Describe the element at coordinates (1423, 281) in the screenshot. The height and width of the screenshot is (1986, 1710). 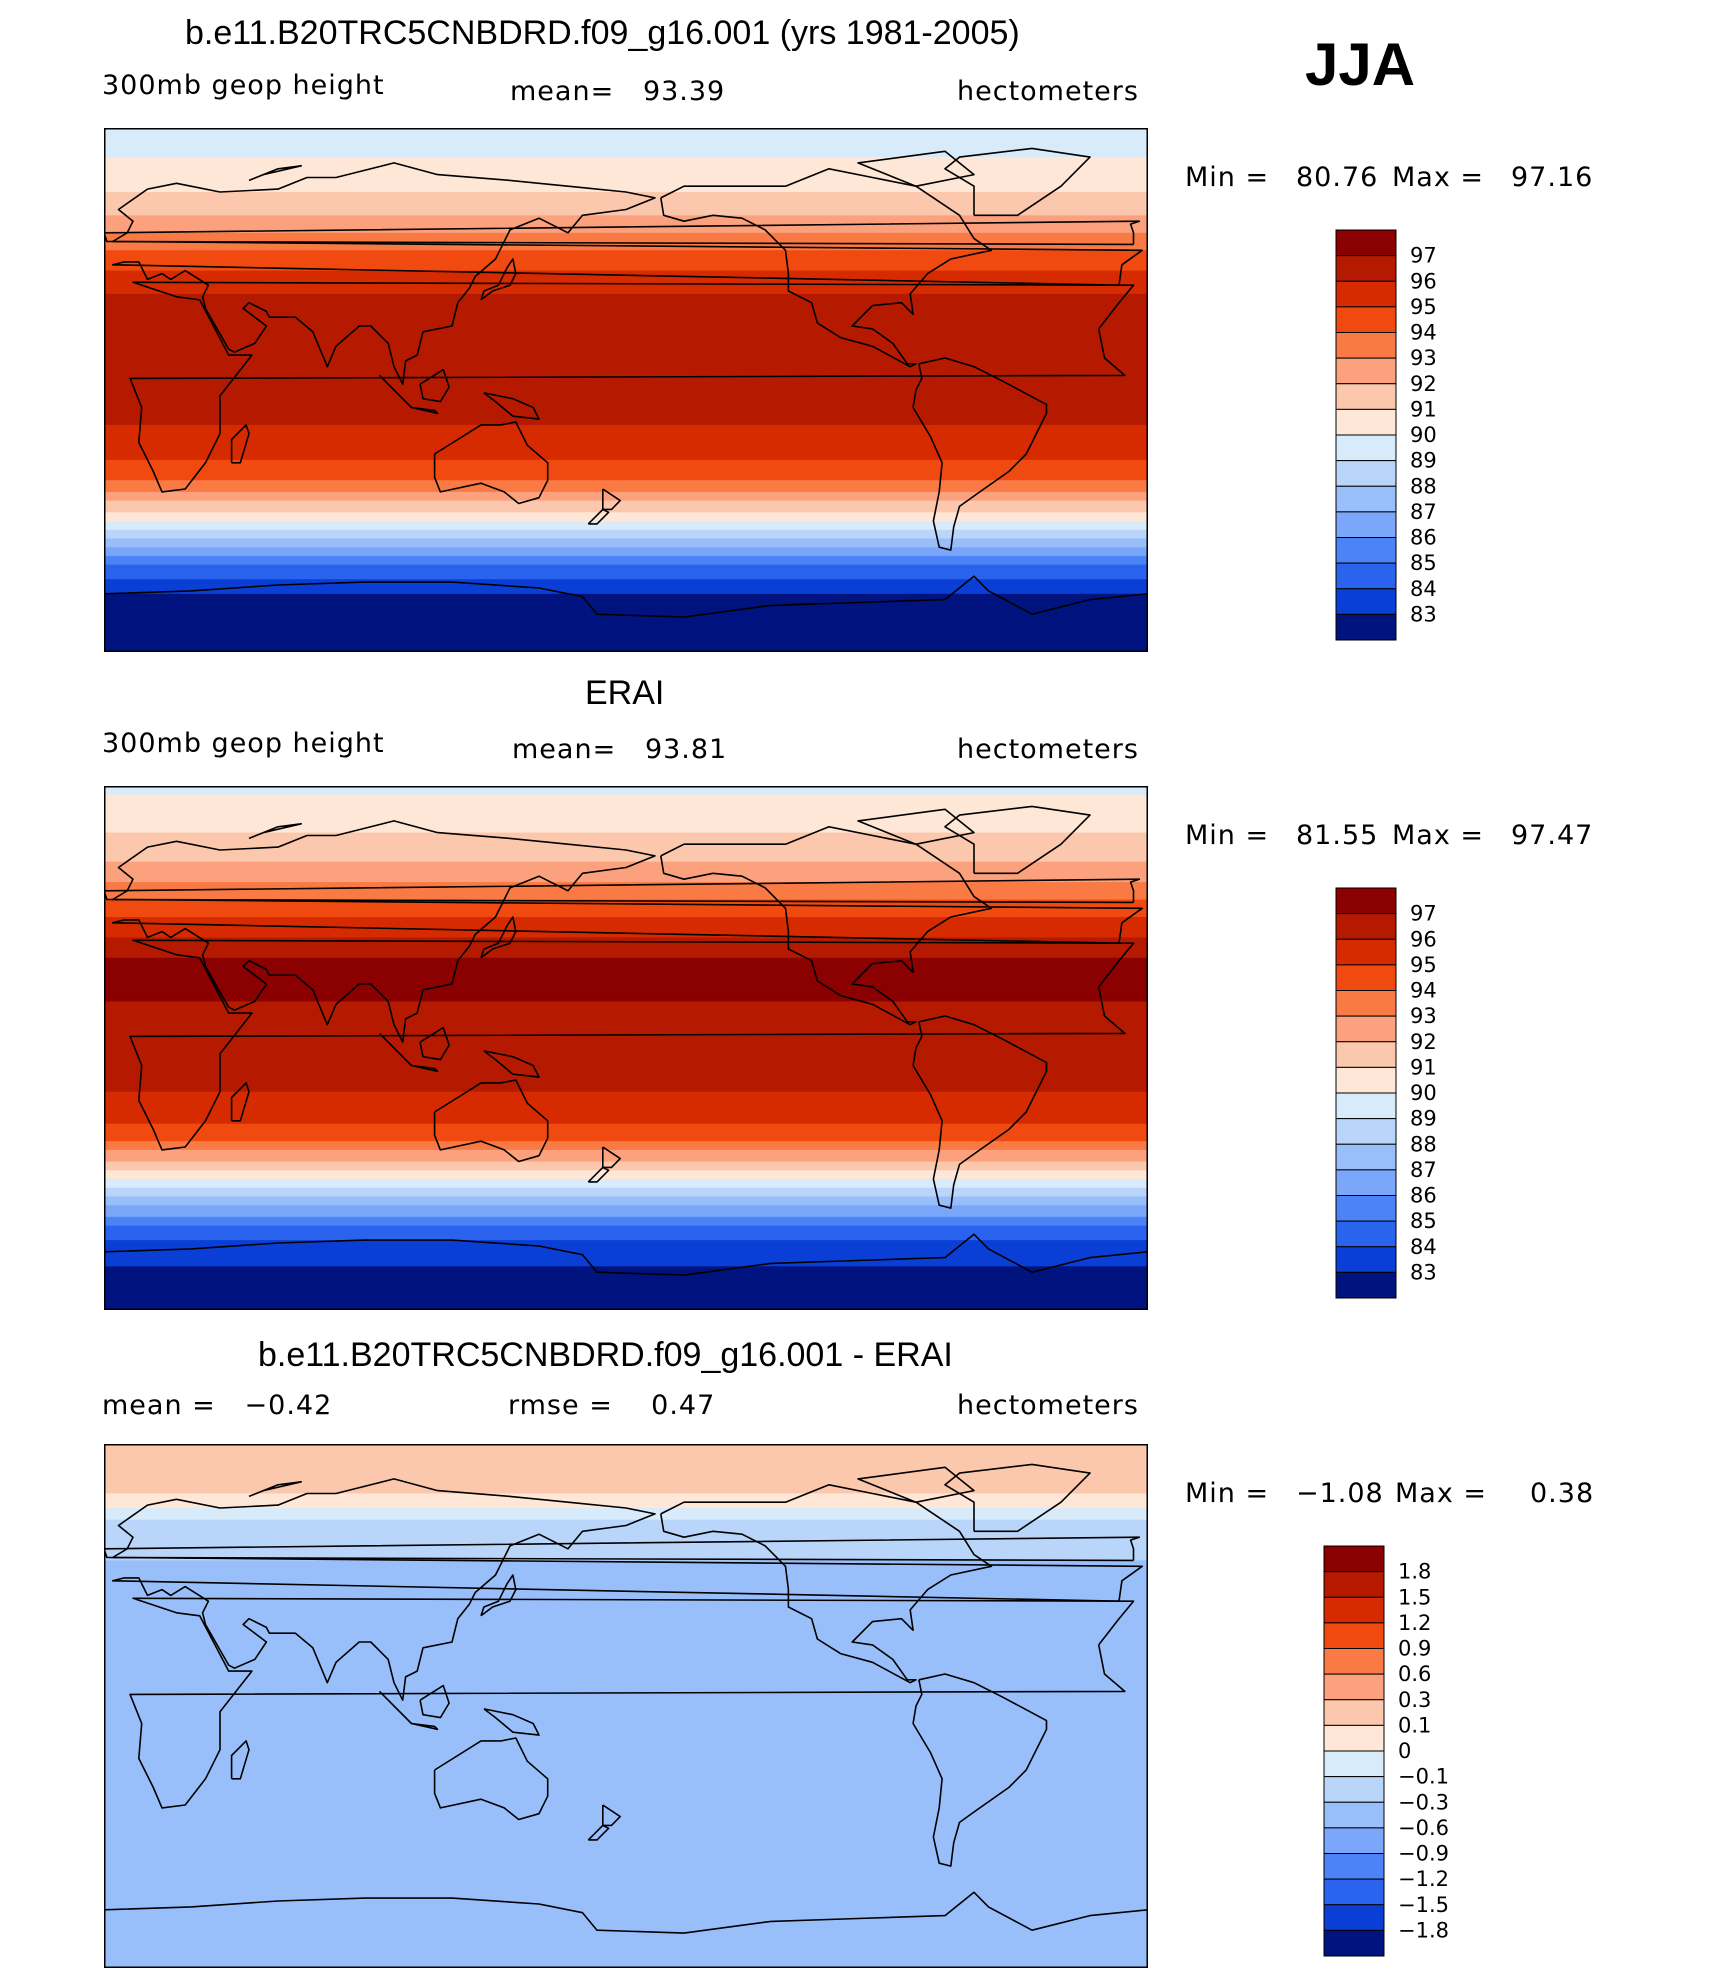
I see `colorbar-tick-label: 96` at that location.